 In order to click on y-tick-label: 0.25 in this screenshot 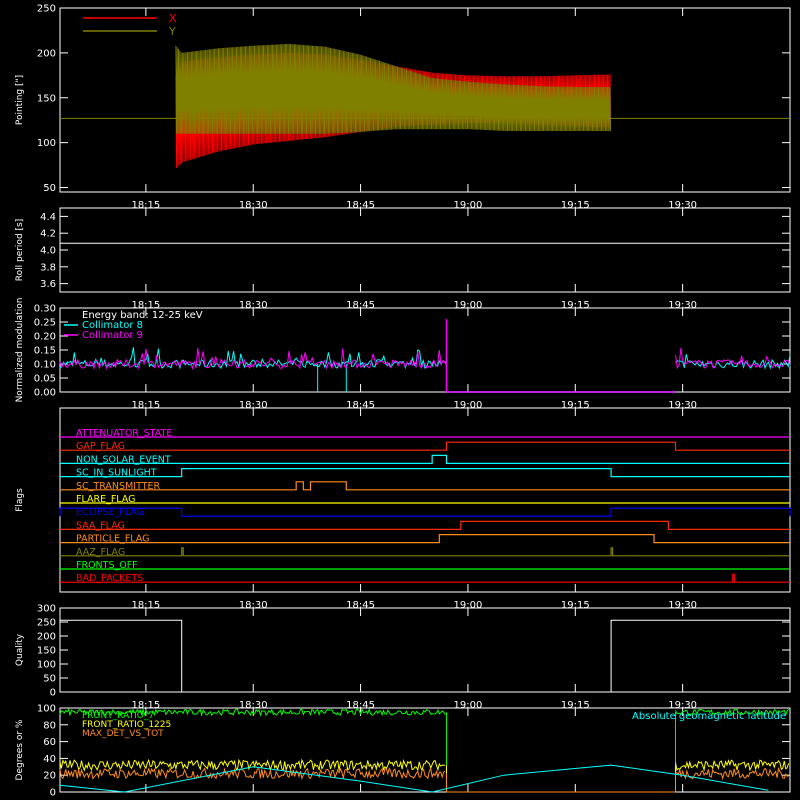, I will do `click(45, 323)`.